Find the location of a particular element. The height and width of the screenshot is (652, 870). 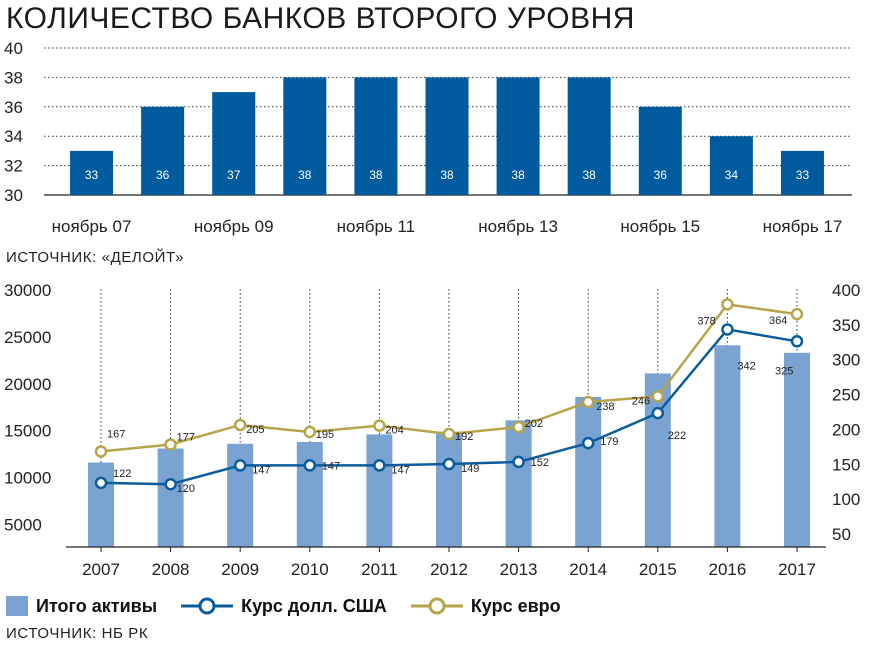

y-tick-label: 30 is located at coordinates (13, 195).